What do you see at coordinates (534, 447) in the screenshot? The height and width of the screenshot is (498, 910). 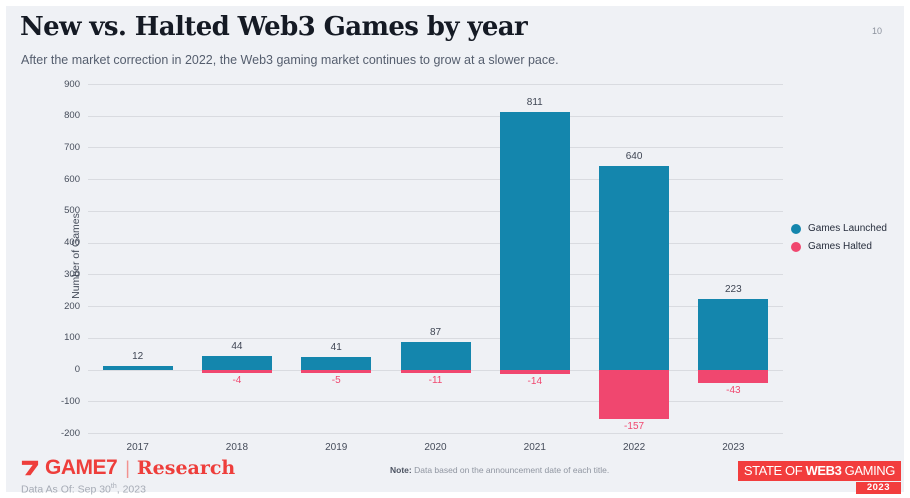 I see `x-tick-2021: 2021` at bounding box center [534, 447].